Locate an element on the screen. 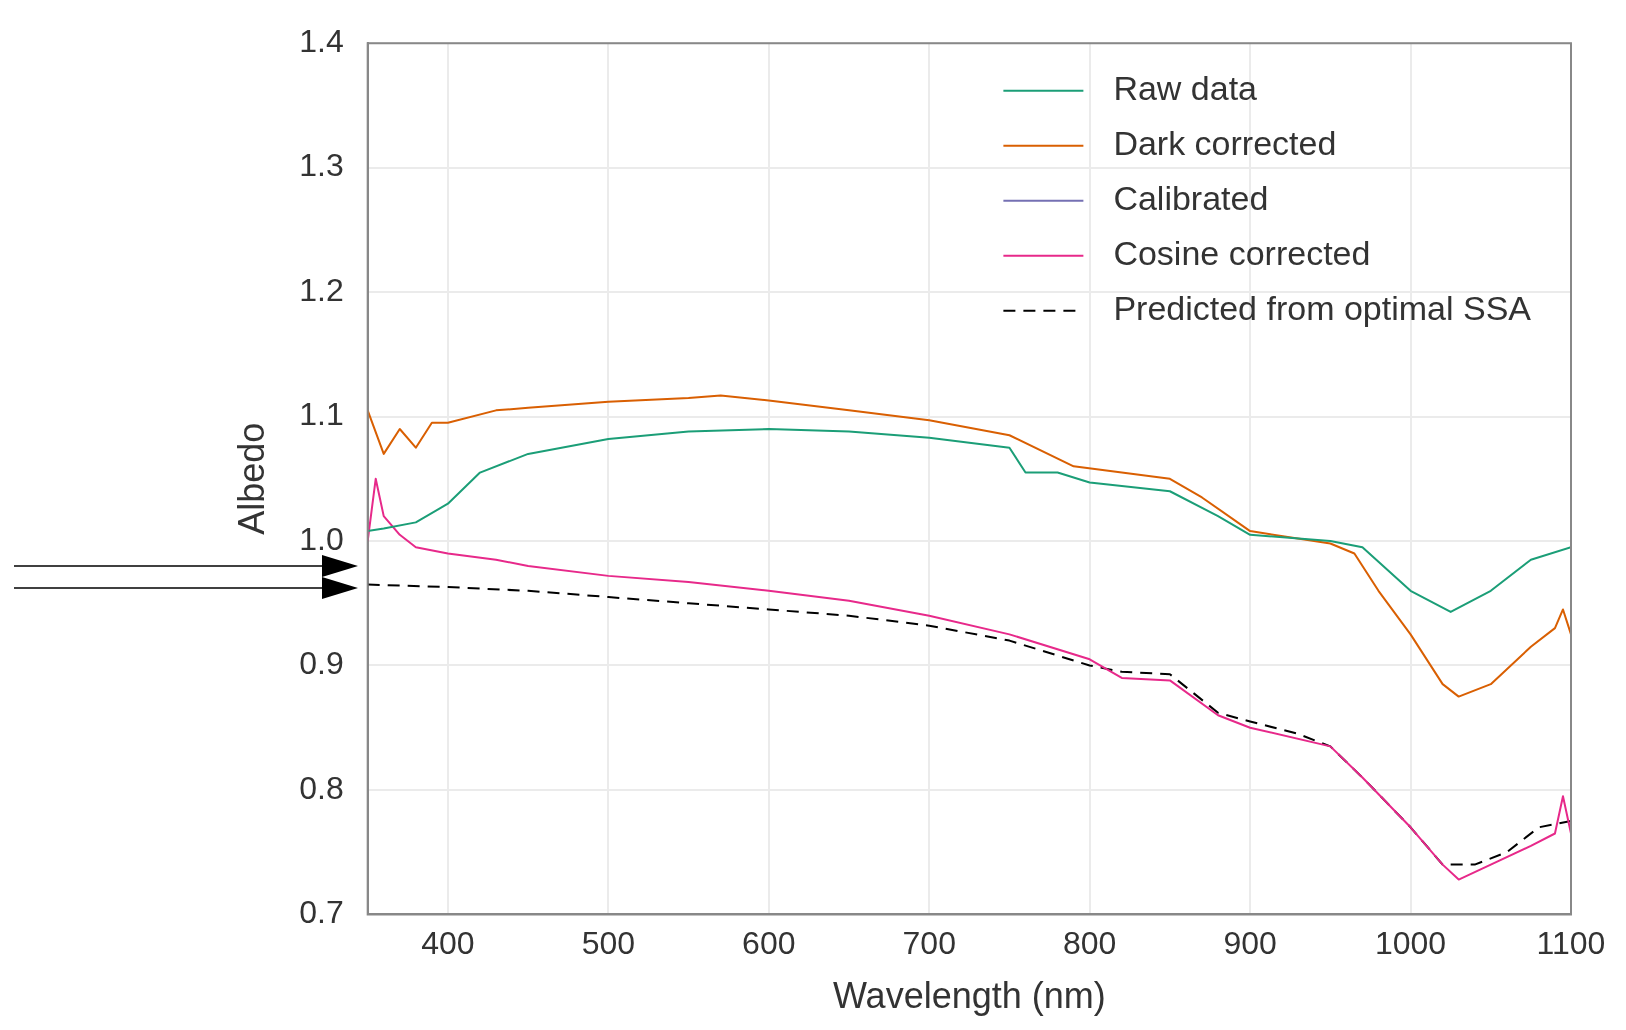  x-tick-label: 500 is located at coordinates (608, 943).